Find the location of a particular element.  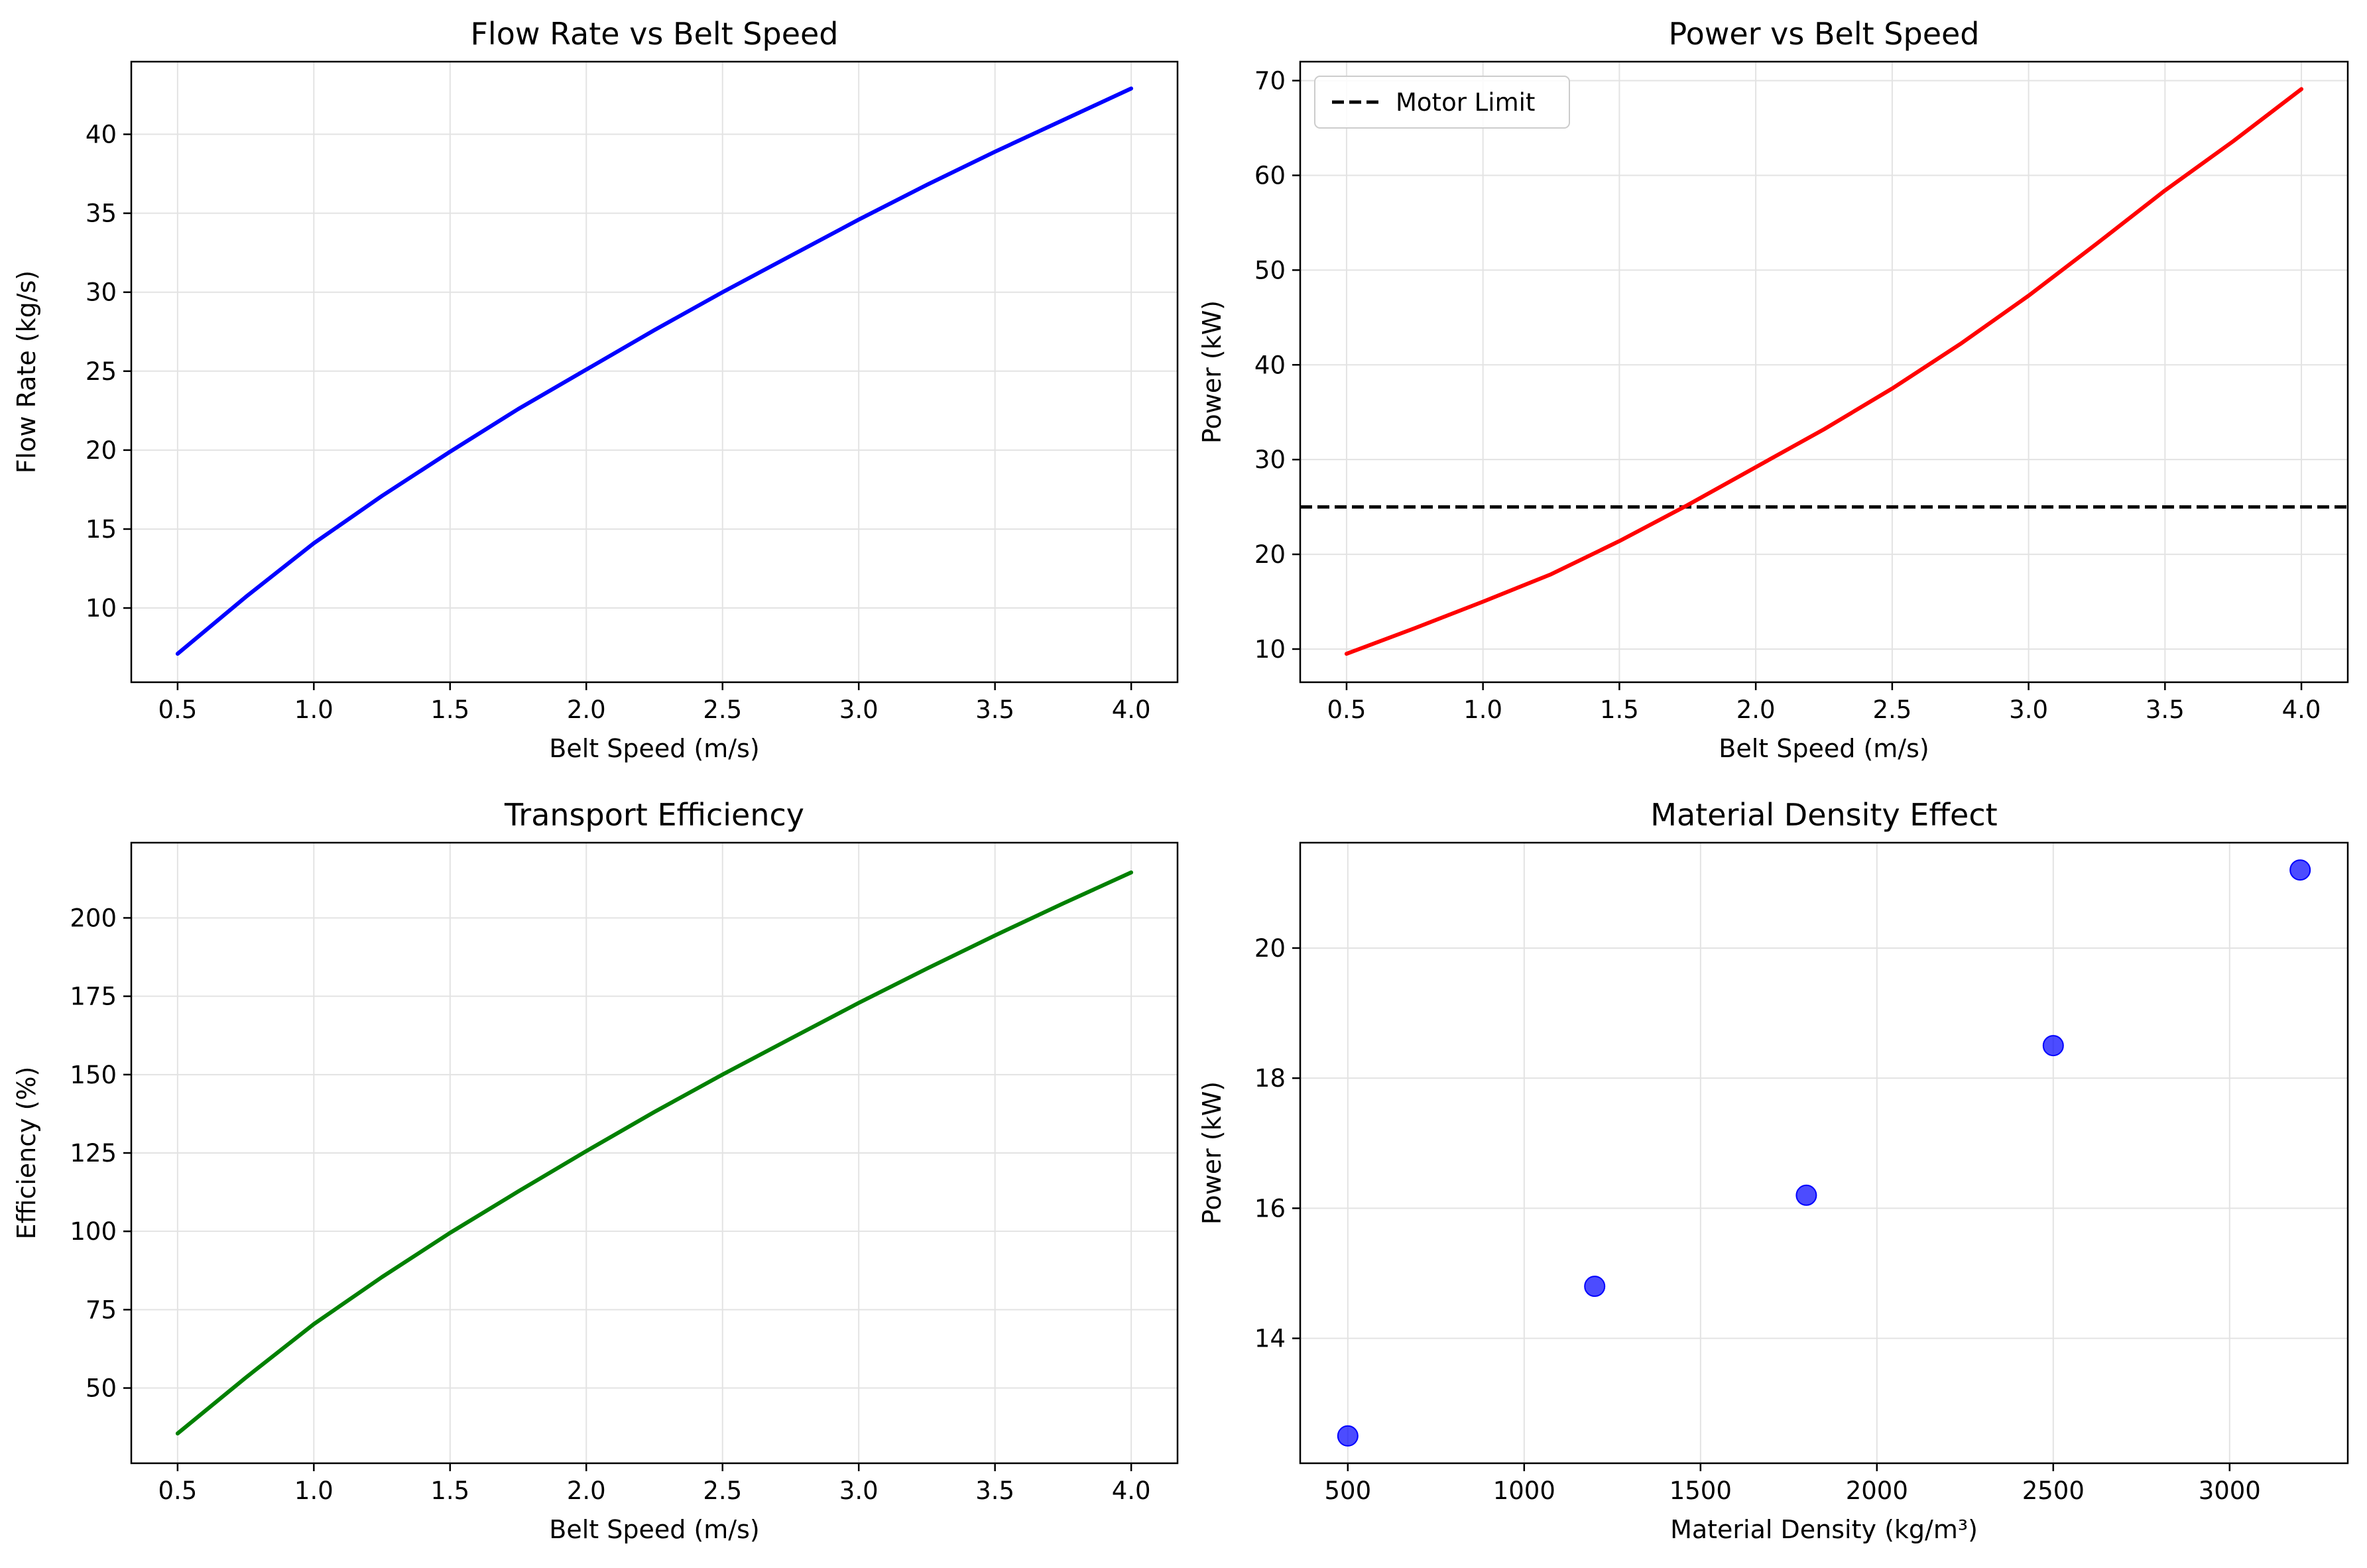

legend-label: Motor Limit is located at coordinates (1465, 102).